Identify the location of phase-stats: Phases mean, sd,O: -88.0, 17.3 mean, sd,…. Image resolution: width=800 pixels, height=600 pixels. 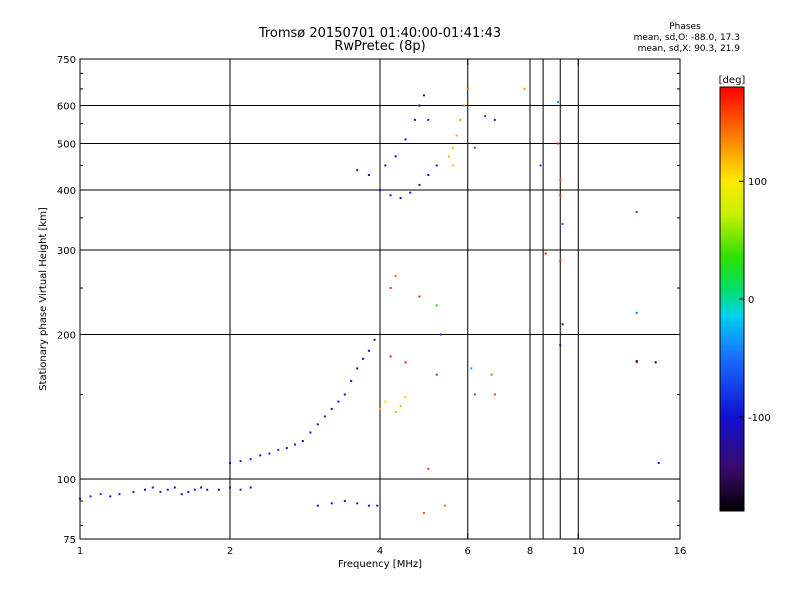
(665, 38).